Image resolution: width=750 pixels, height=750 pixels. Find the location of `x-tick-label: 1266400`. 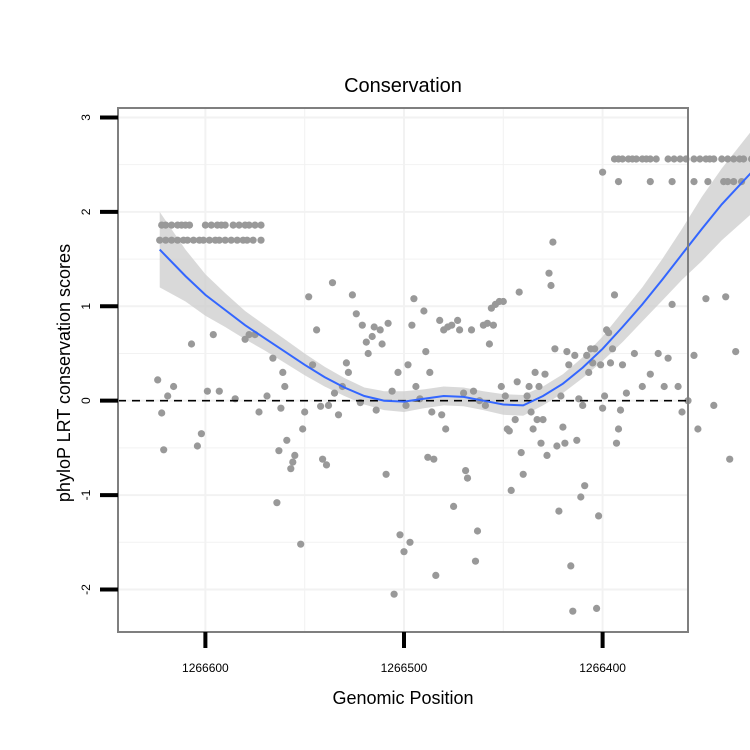

x-tick-label: 1266400 is located at coordinates (602, 668).